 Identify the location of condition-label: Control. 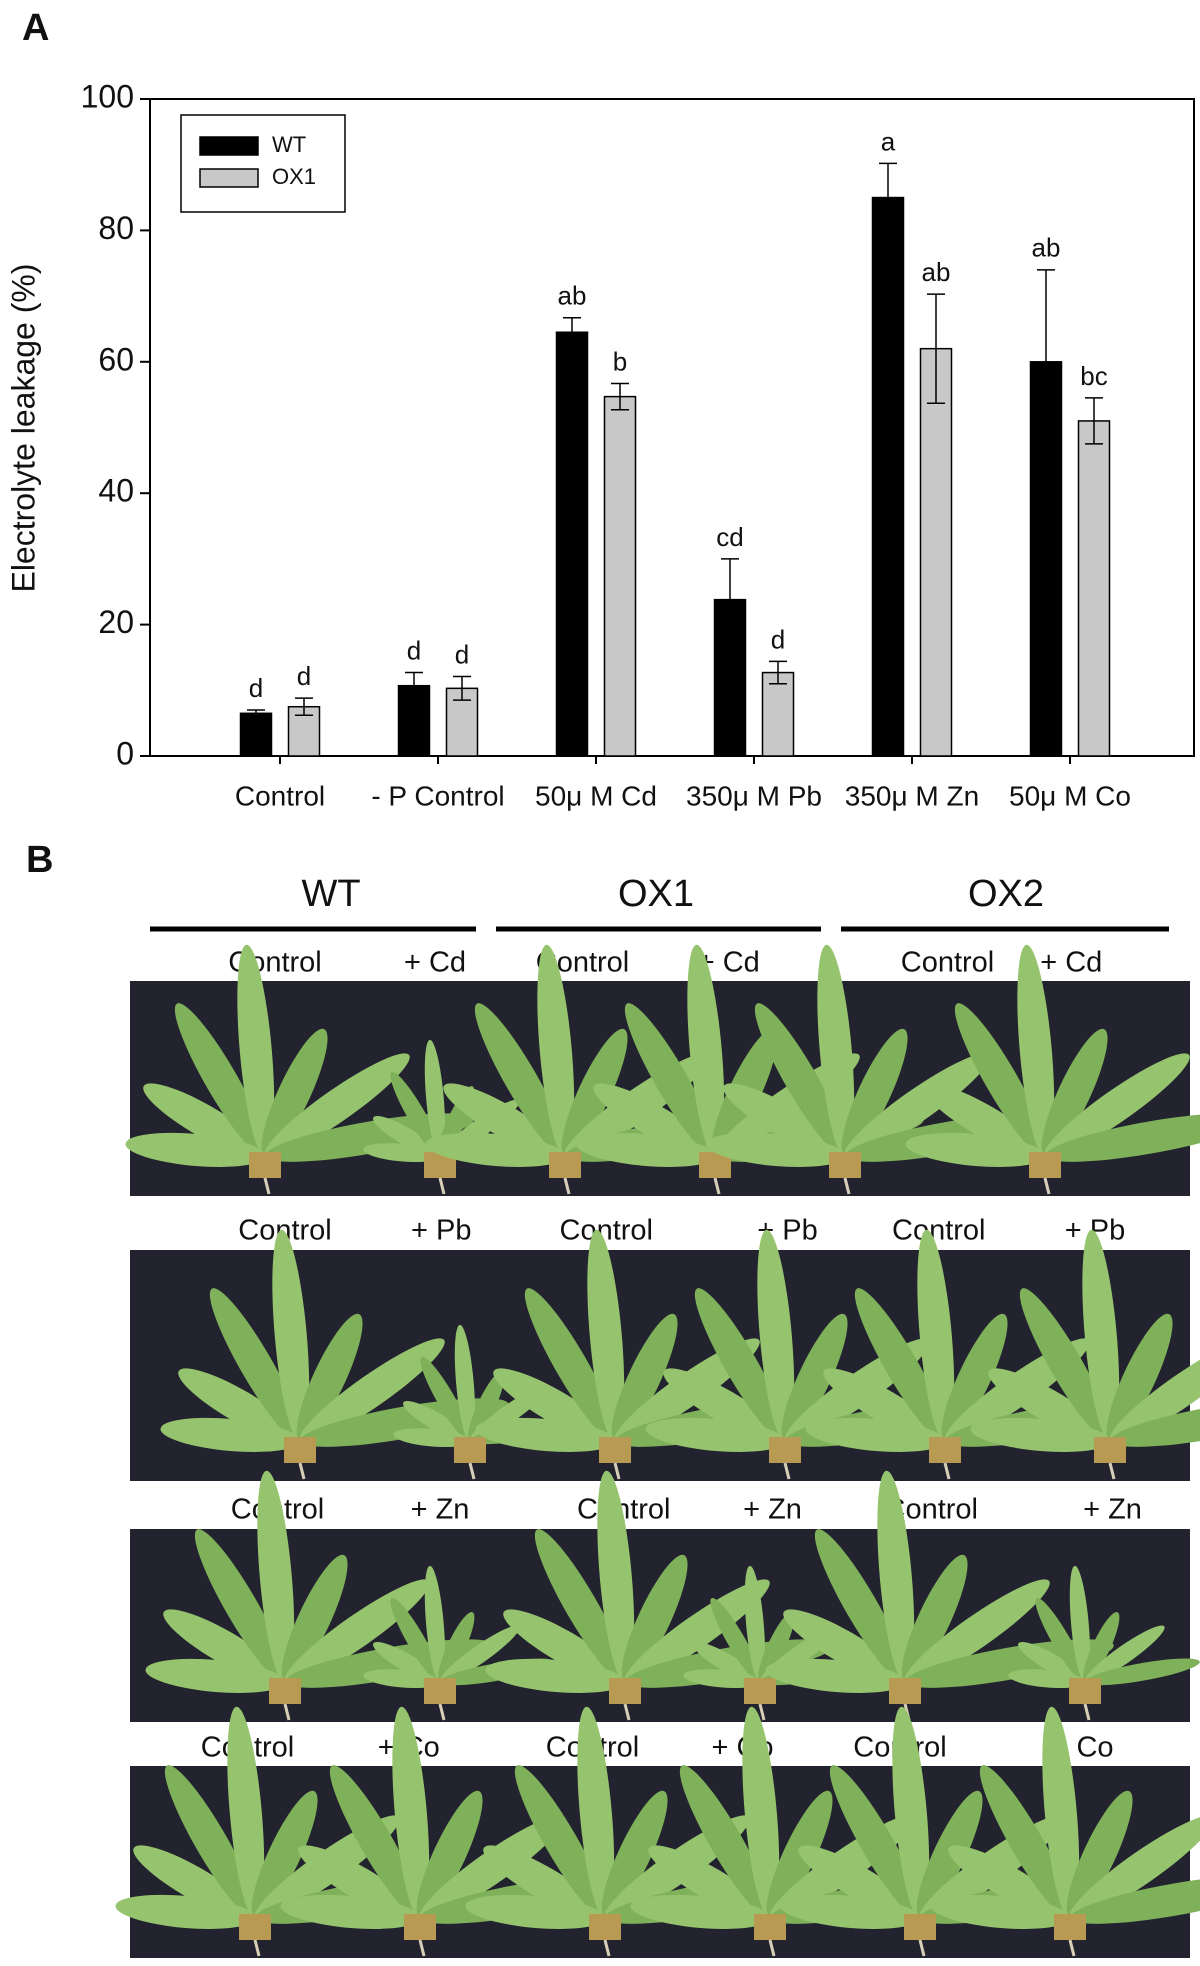
(948, 963).